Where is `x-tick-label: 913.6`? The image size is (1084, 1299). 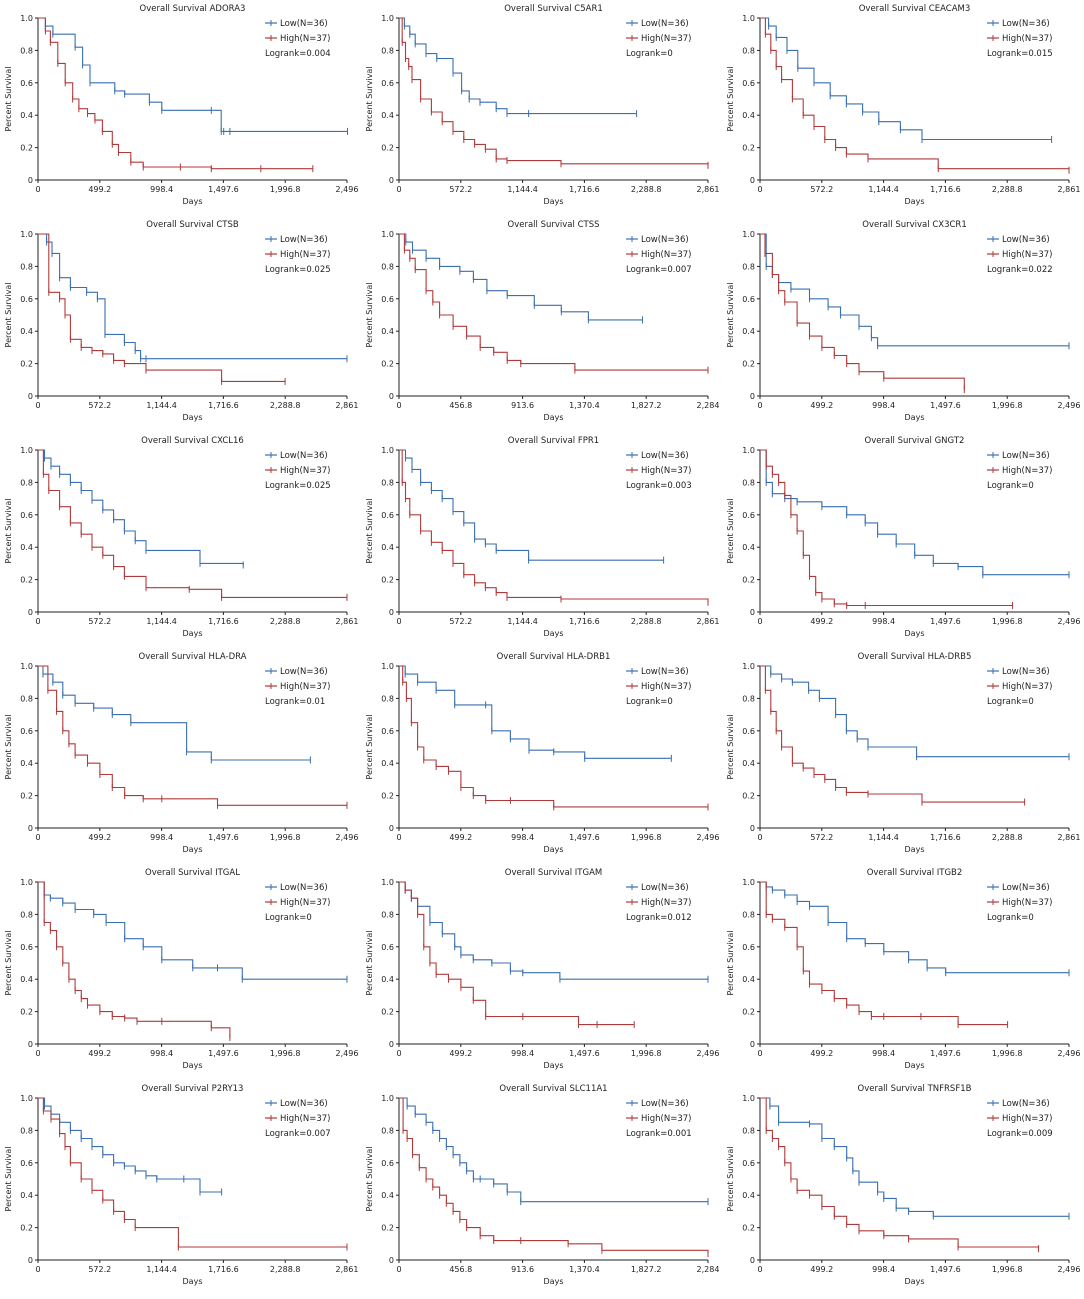
x-tick-label: 913.6 is located at coordinates (522, 405).